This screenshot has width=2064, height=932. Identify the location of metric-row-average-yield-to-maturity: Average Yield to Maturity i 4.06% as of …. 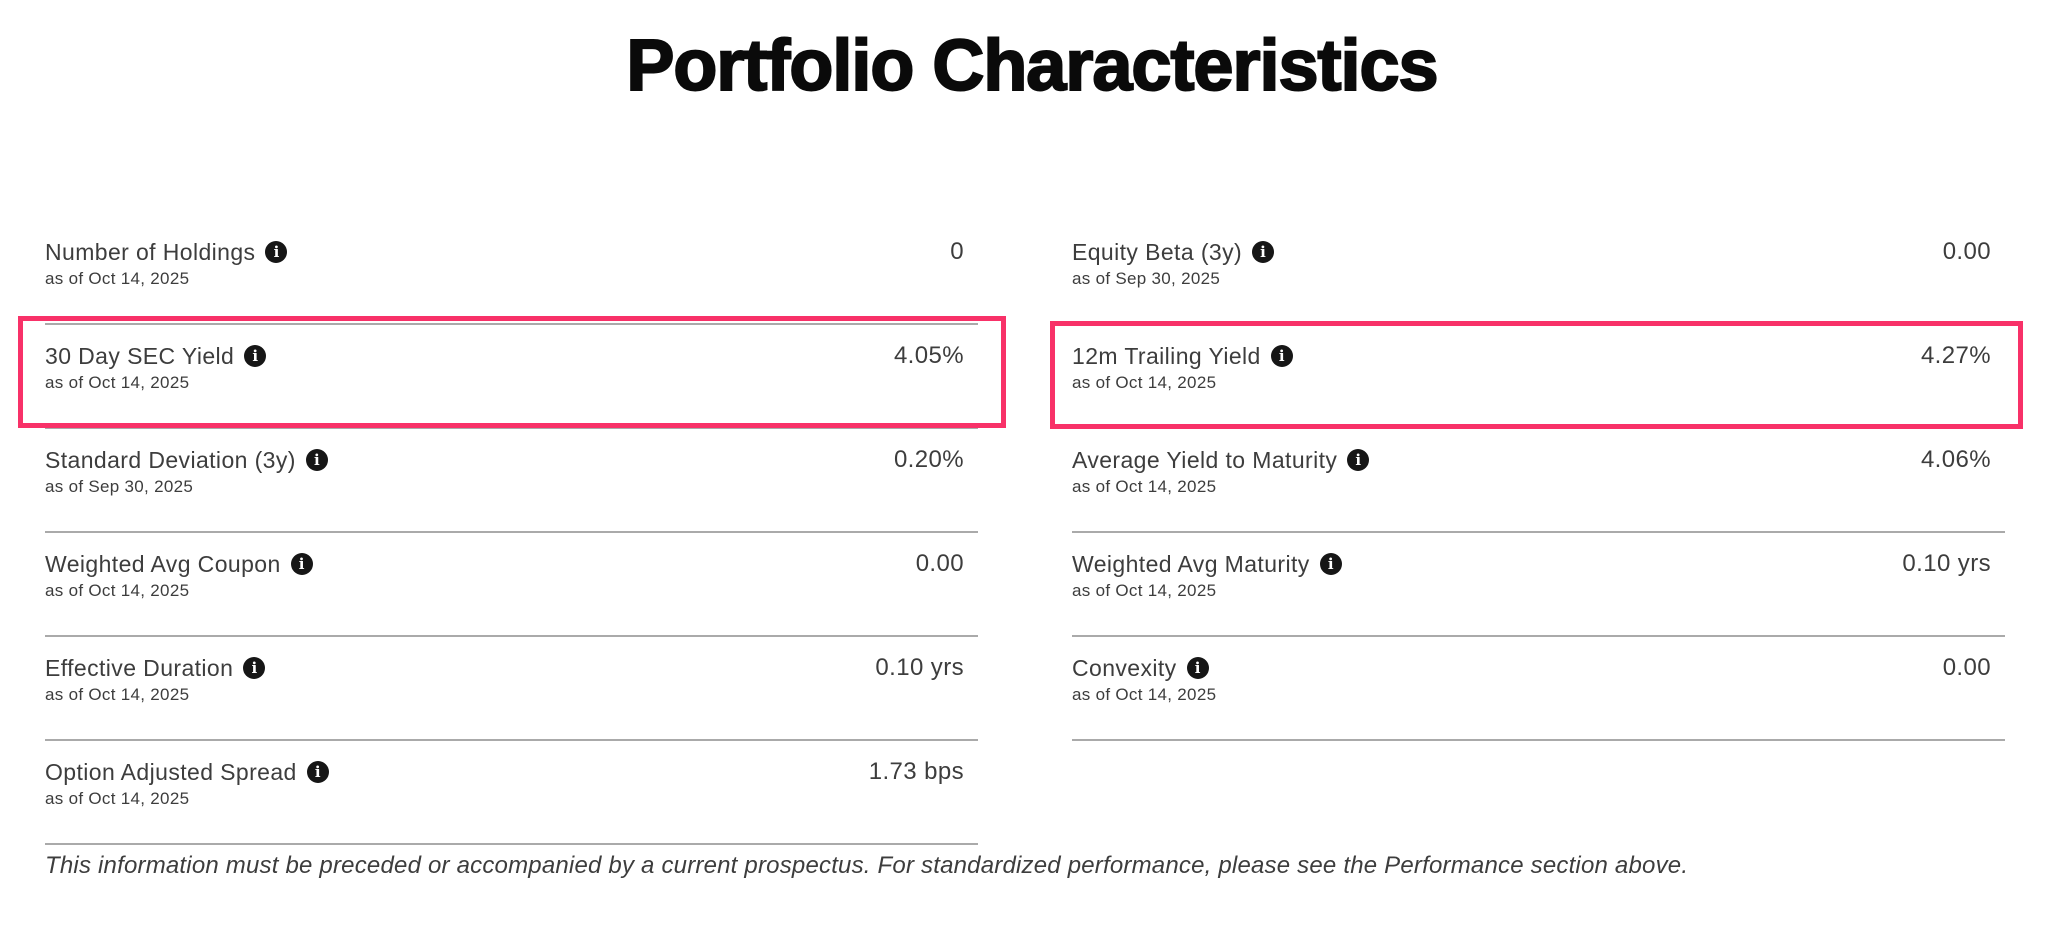
(1538, 481).